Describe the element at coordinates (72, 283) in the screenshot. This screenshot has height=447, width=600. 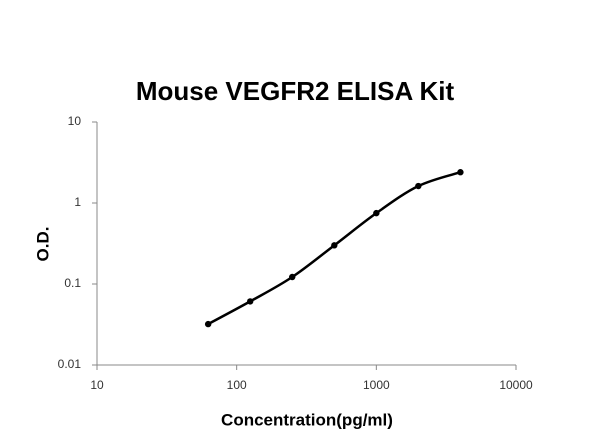
I see `y-tick-label: 0.1` at that location.